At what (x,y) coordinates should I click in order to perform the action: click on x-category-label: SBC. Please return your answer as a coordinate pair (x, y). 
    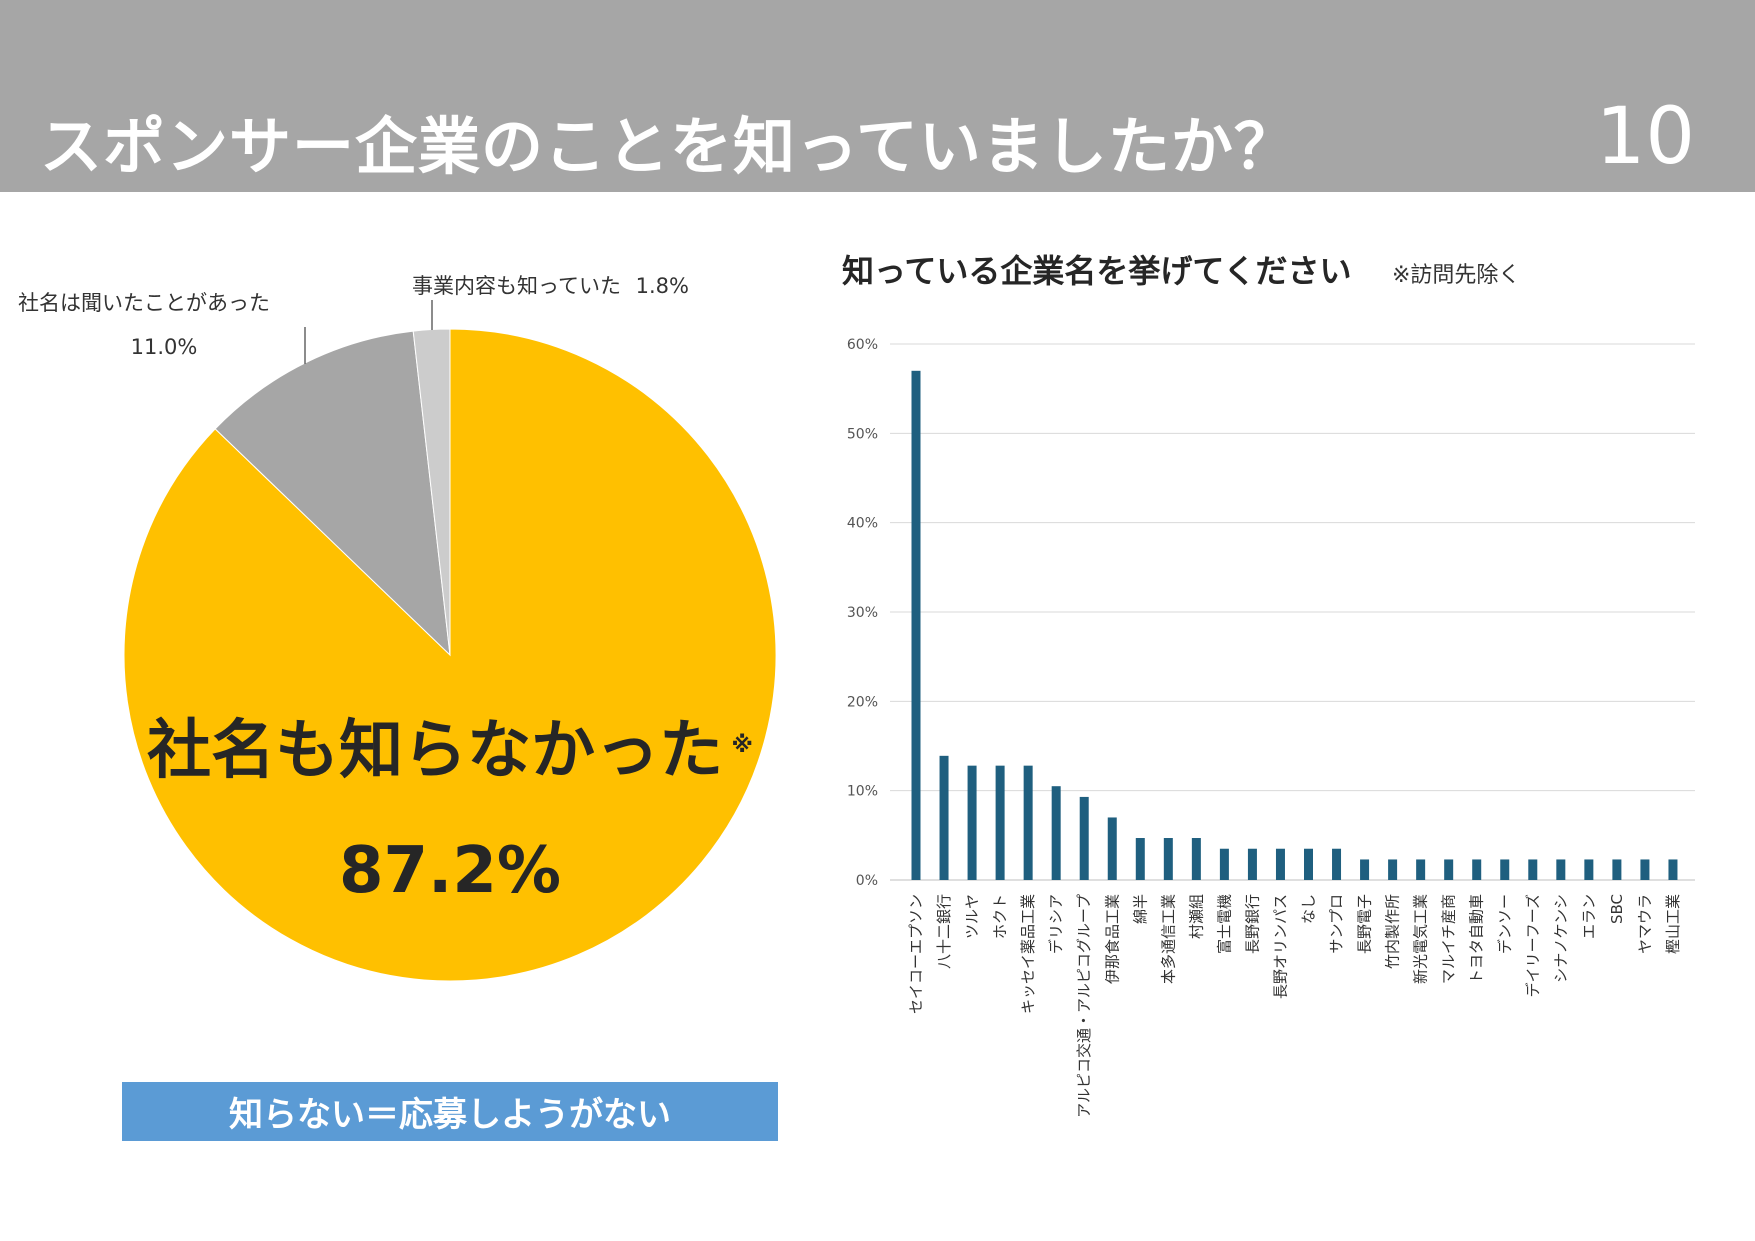
    Looking at the image, I should click on (1617, 909).